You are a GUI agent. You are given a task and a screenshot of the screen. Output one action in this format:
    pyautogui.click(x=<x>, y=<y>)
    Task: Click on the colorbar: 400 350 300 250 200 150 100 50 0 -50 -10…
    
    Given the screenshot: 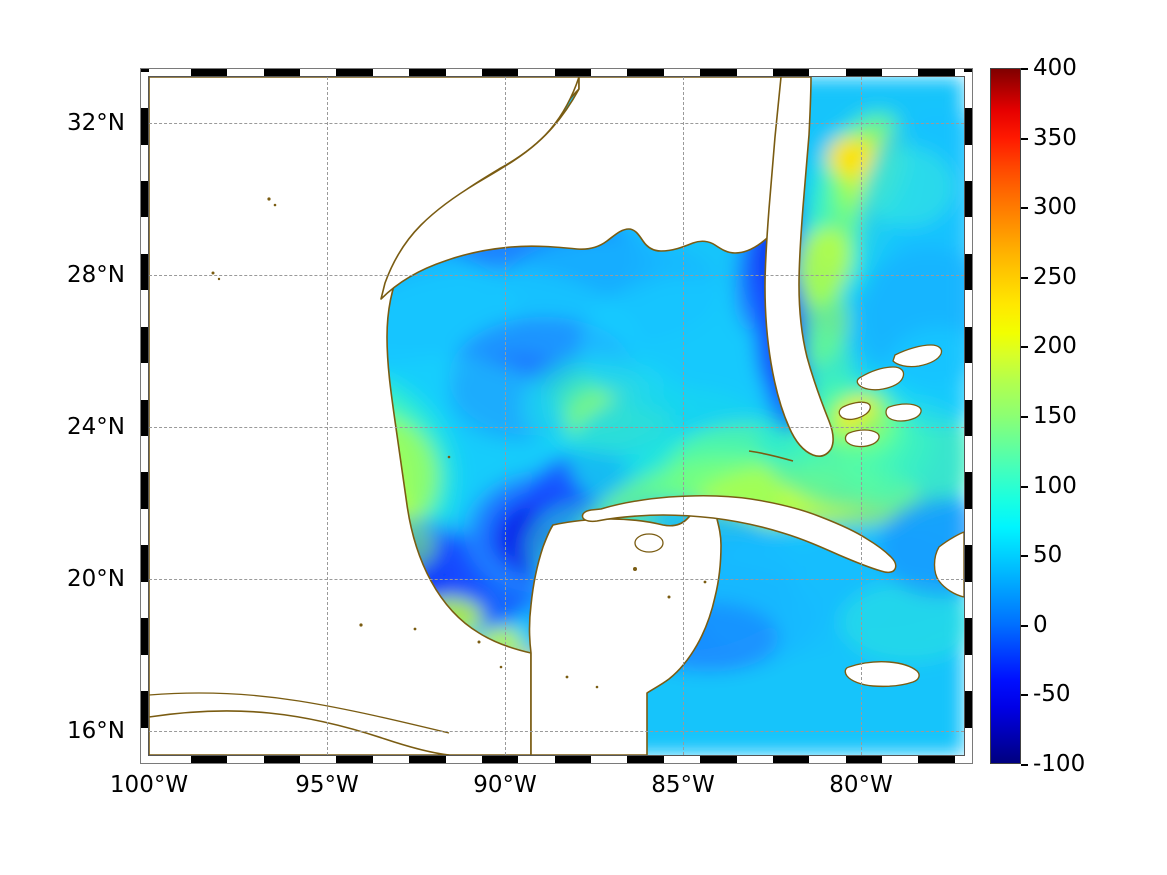 What is the action you would take?
    pyautogui.click(x=1037, y=416)
    